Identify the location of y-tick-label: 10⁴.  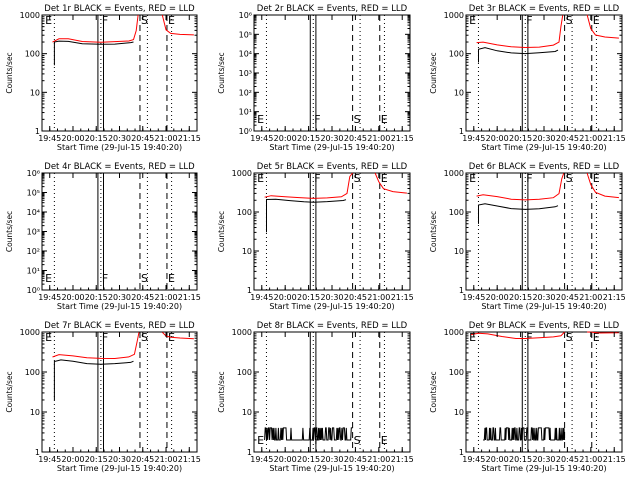
(33, 212).